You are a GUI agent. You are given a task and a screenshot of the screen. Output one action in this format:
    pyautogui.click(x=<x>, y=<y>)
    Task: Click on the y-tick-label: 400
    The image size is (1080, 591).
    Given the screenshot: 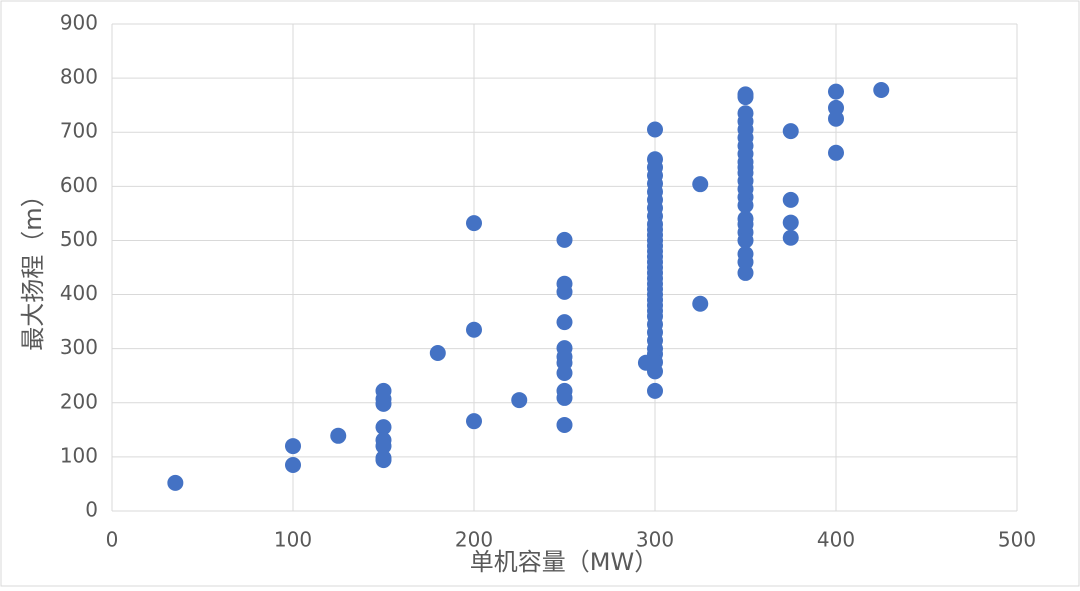 What is the action you would take?
    pyautogui.click(x=79, y=293)
    